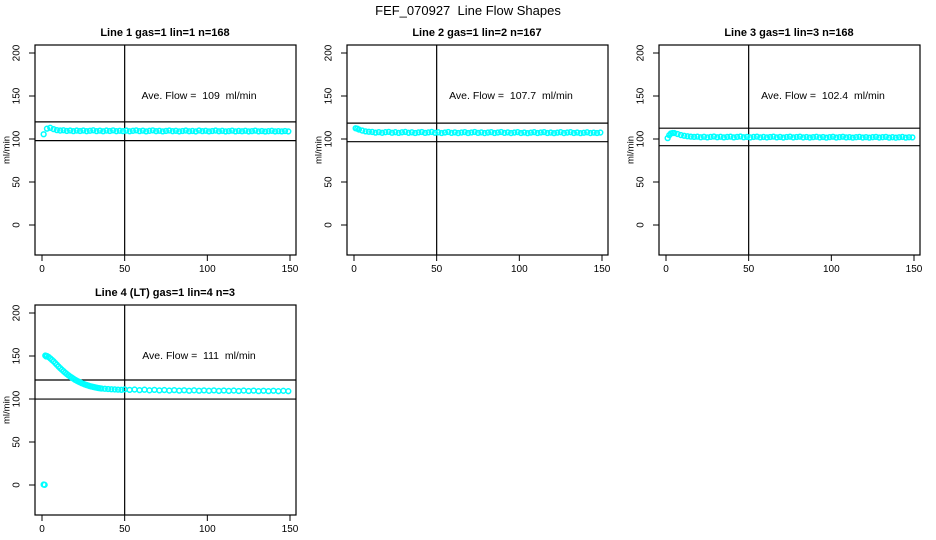 The height and width of the screenshot is (540, 936). What do you see at coordinates (468, 10) in the screenshot?
I see `figure-title: FEF_070927 Line Flow Shapes` at bounding box center [468, 10].